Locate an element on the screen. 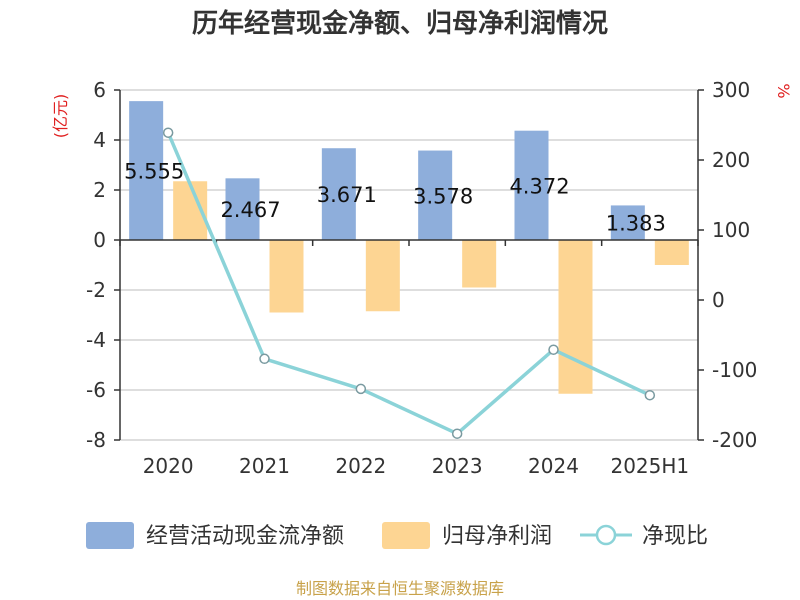 Image resolution: width=800 pixels, height=600 pixels. x-tick-label: 2024 is located at coordinates (553, 466).